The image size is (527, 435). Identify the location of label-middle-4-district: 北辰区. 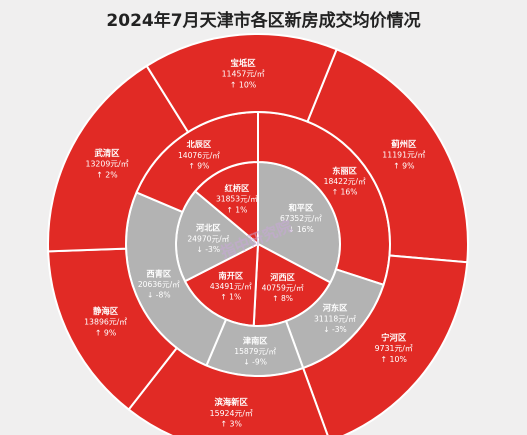
(199, 144).